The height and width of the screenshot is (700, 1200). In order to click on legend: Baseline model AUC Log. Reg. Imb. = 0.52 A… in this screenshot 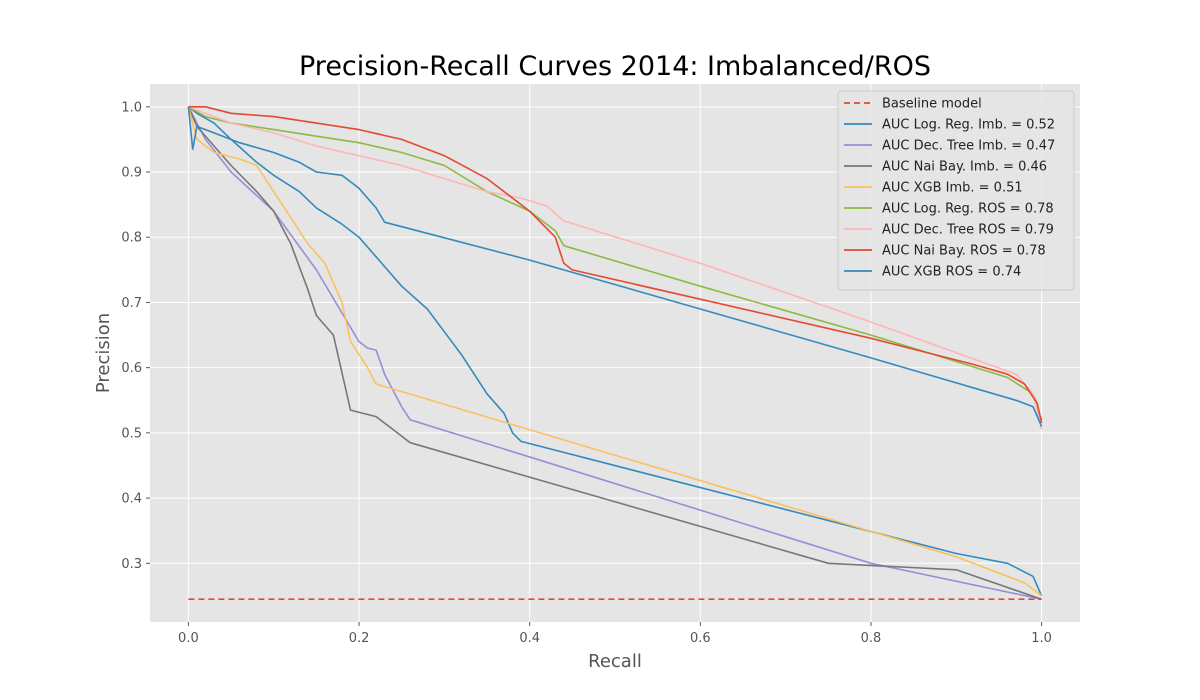, I will do `click(956, 190)`.